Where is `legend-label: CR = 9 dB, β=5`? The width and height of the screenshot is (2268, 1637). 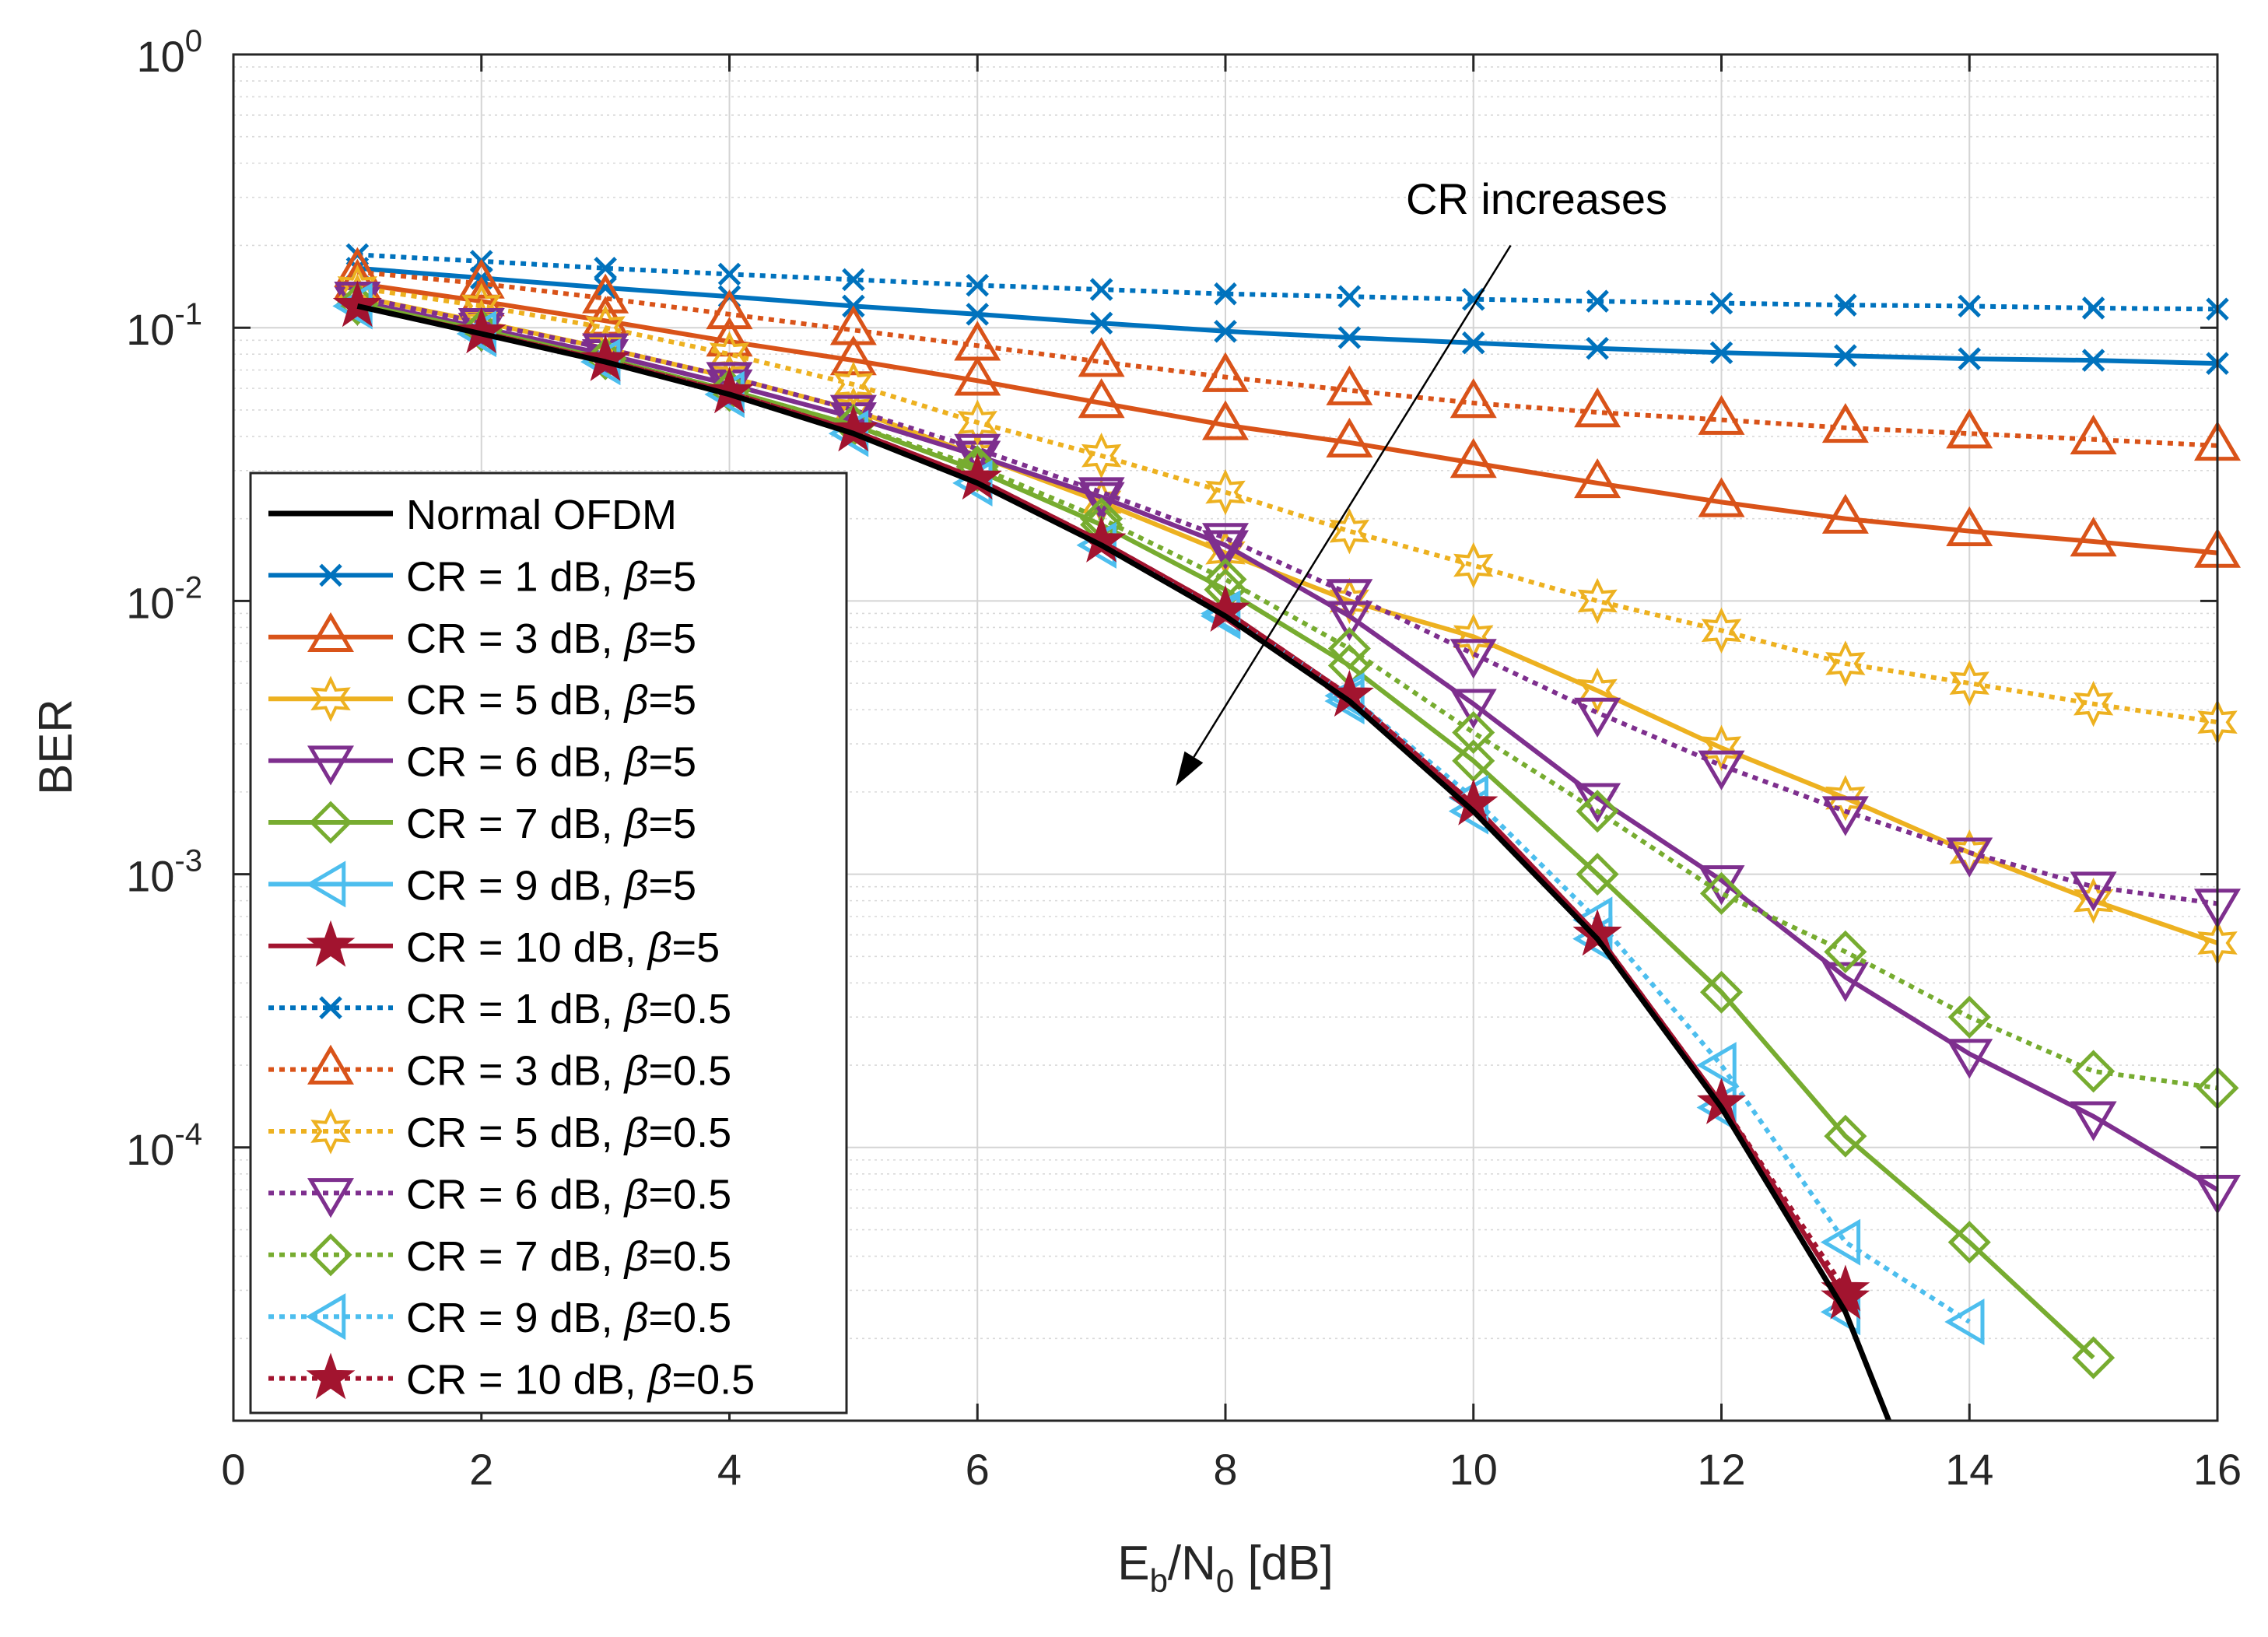
legend-label: CR = 9 dB, β=5 is located at coordinates (551, 885).